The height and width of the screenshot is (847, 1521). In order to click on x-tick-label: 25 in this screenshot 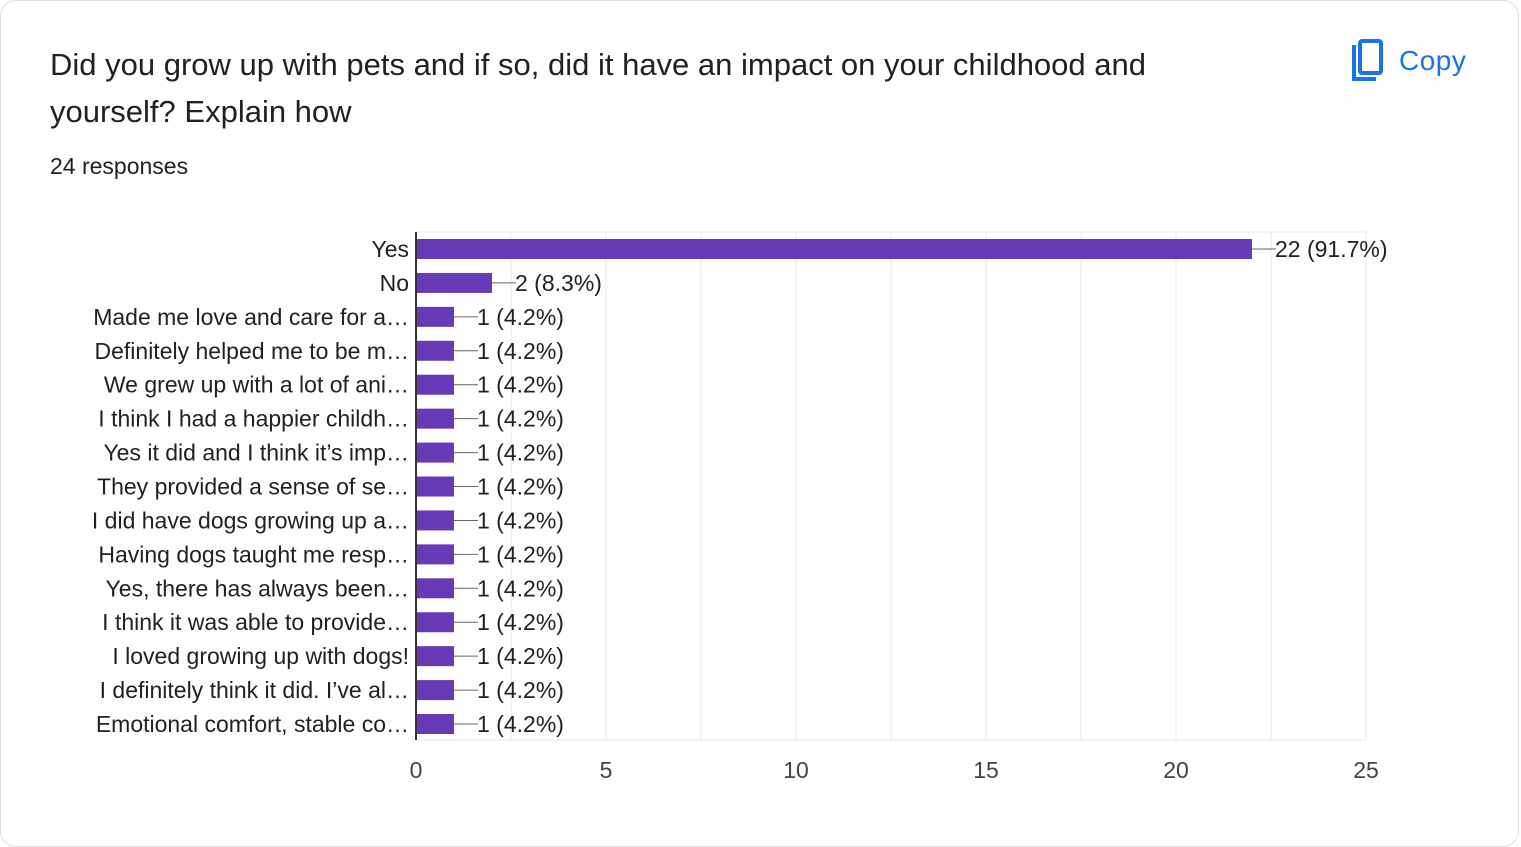, I will do `click(1366, 770)`.